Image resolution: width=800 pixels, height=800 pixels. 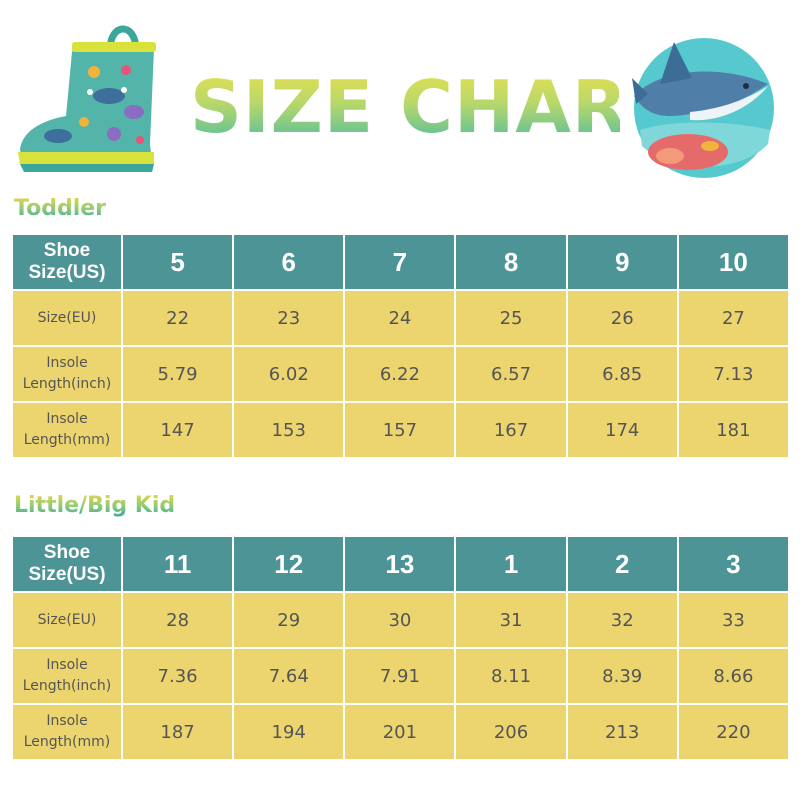 I want to click on insole-inch-cell: 5.79, so click(x=178, y=374).